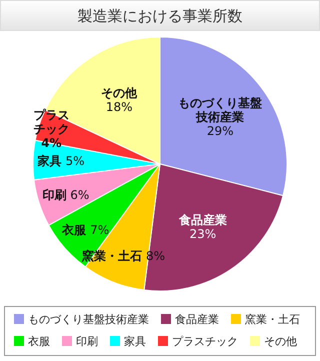 The height and width of the screenshot is (361, 320). Describe the element at coordinates (160, 16) in the screenshot. I see `chart-title: 製造業における事業所数` at that location.